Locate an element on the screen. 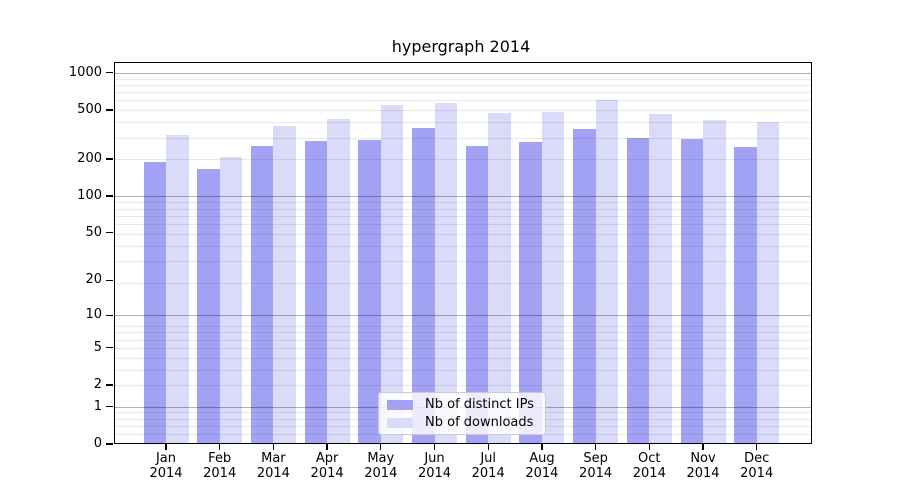  bar-distinct-ips-dec is located at coordinates (745, 295).